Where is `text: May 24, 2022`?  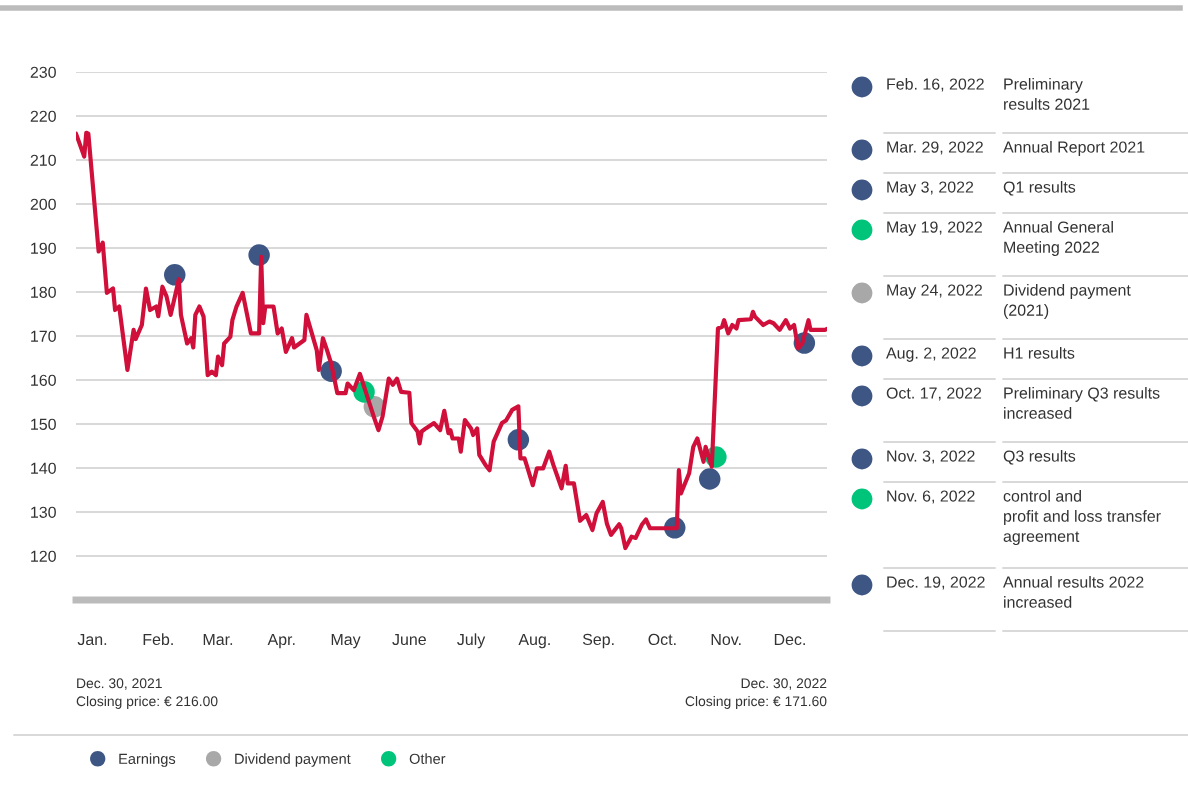 text: May 24, 2022 is located at coordinates (934, 291).